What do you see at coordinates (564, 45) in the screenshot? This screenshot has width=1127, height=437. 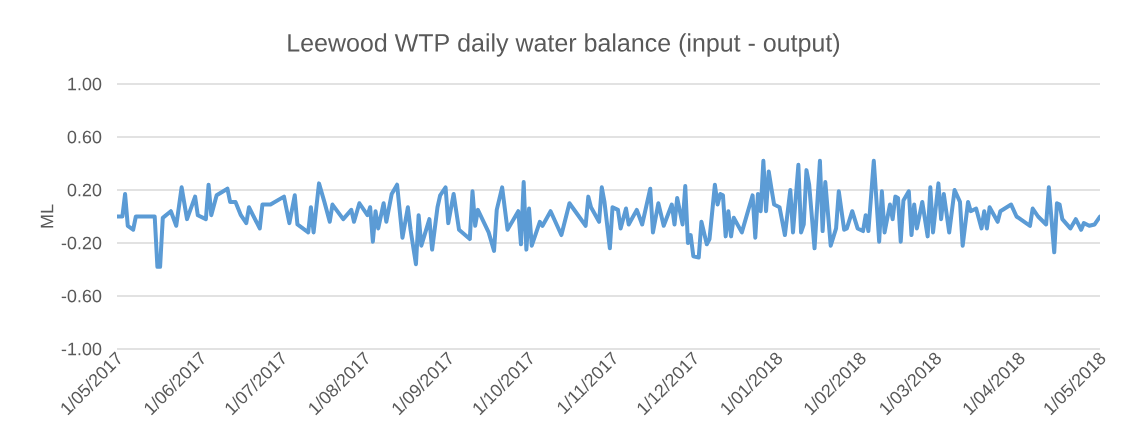 I see `chart-title: Leewood WTP daily water balance (input - output)` at bounding box center [564, 45].